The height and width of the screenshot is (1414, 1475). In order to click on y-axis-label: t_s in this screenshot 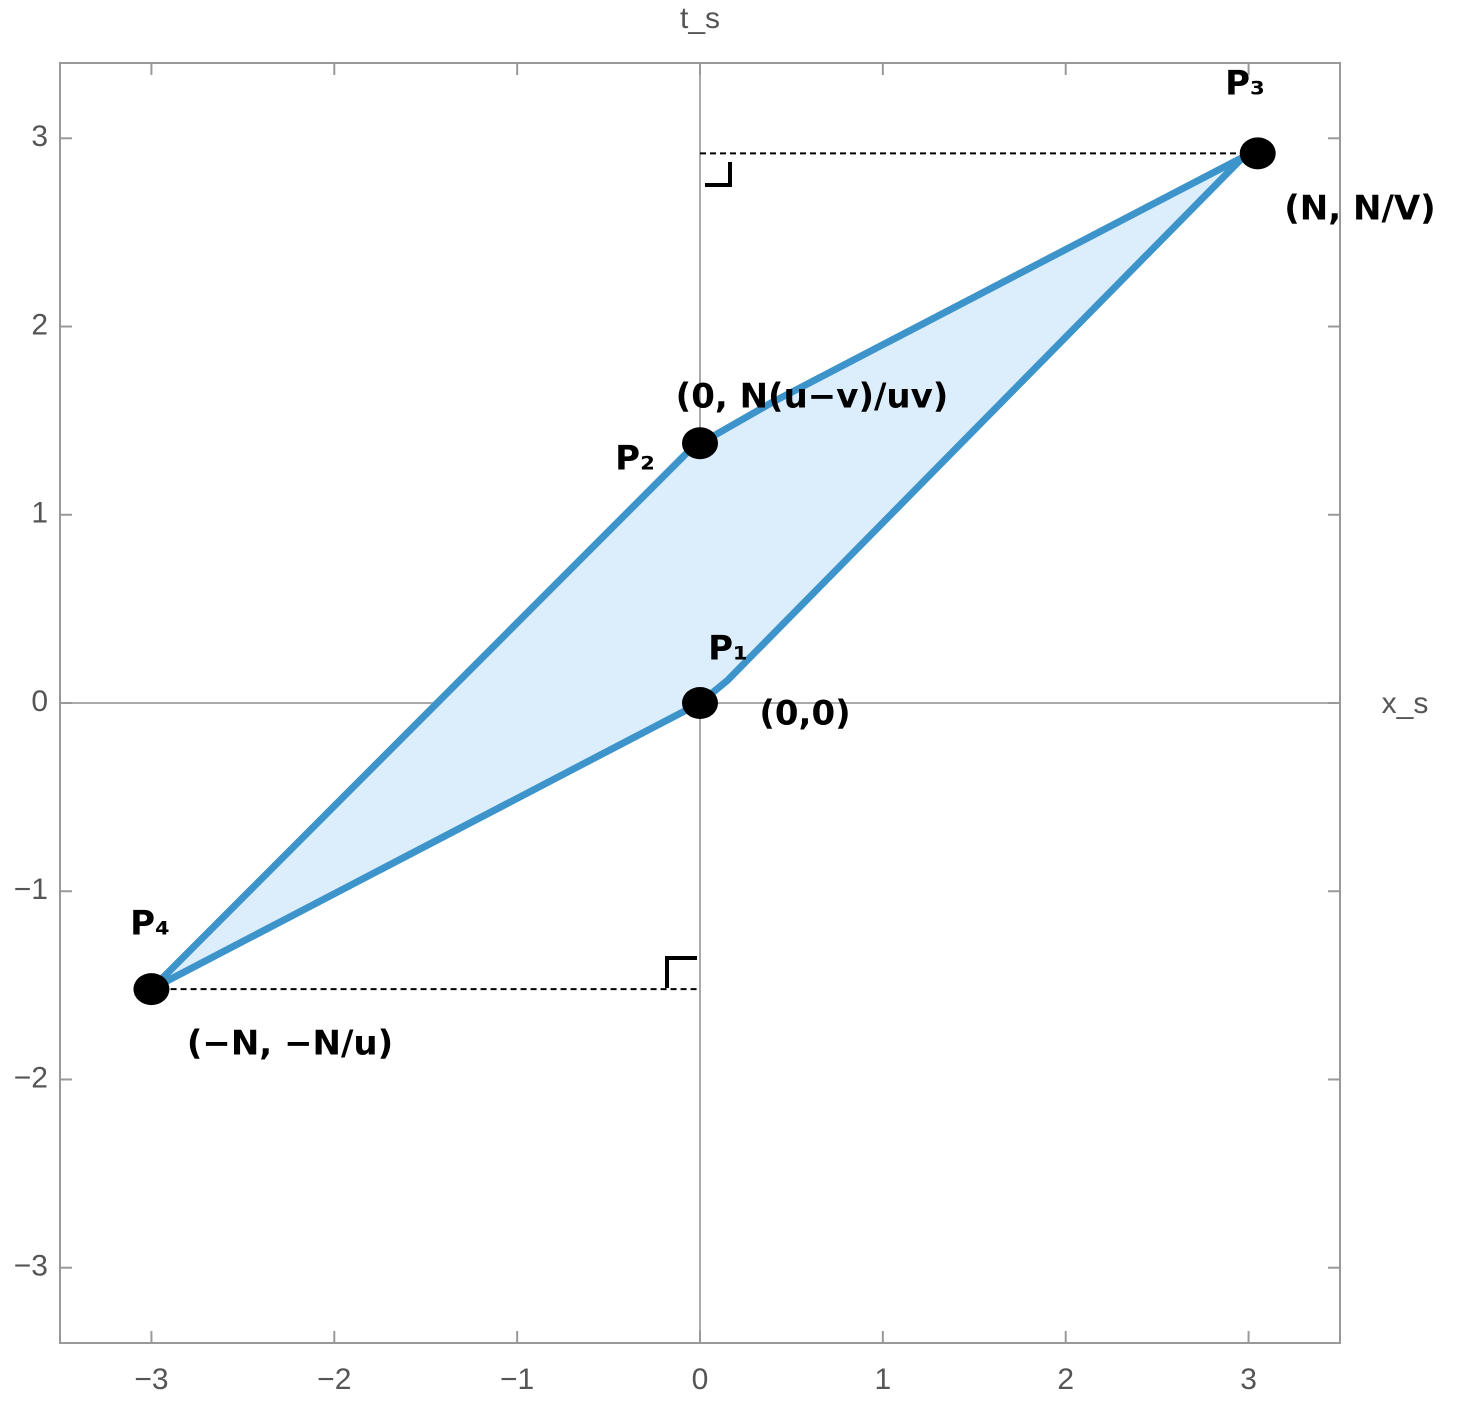, I will do `click(700, 18)`.